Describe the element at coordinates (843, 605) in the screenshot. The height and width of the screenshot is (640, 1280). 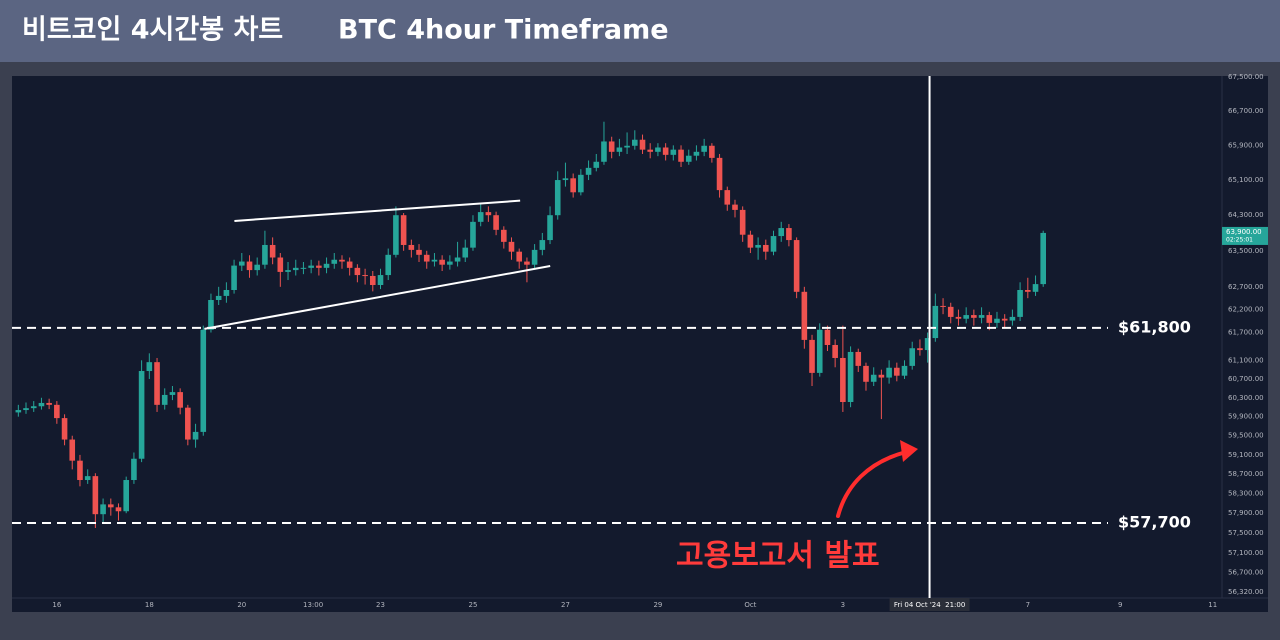
I see `x-tick-label: 3` at that location.